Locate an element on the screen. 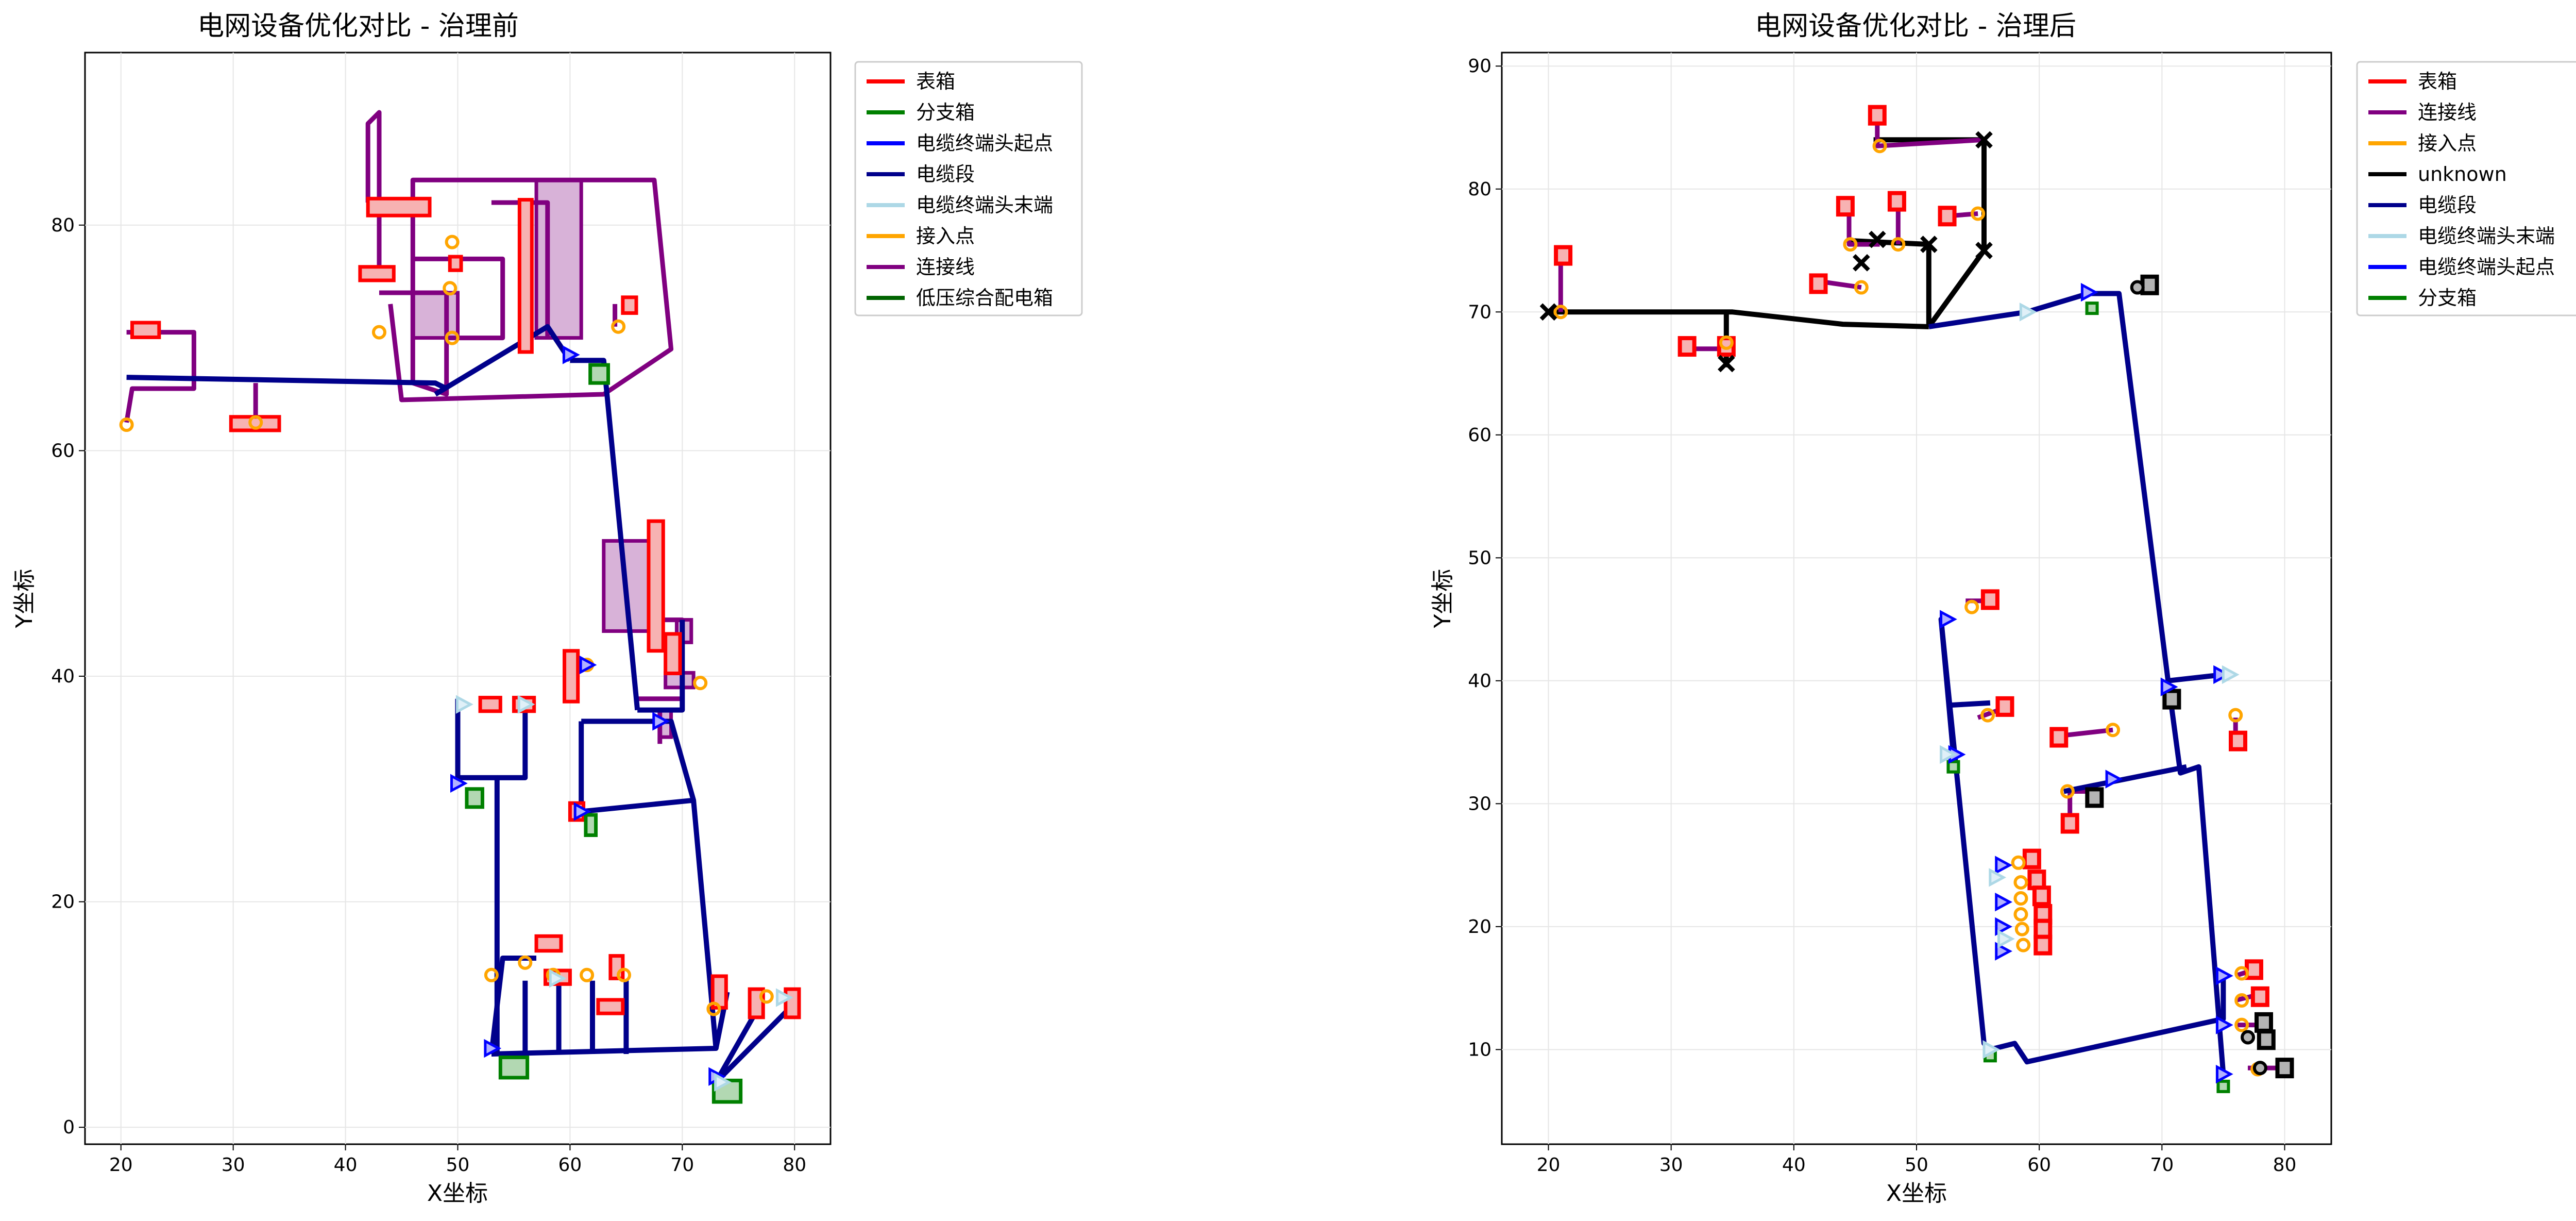 Image resolution: width=2576 pixels, height=1221 pixels. y-axis-label-before: Y坐标 is located at coordinates (24, 599).